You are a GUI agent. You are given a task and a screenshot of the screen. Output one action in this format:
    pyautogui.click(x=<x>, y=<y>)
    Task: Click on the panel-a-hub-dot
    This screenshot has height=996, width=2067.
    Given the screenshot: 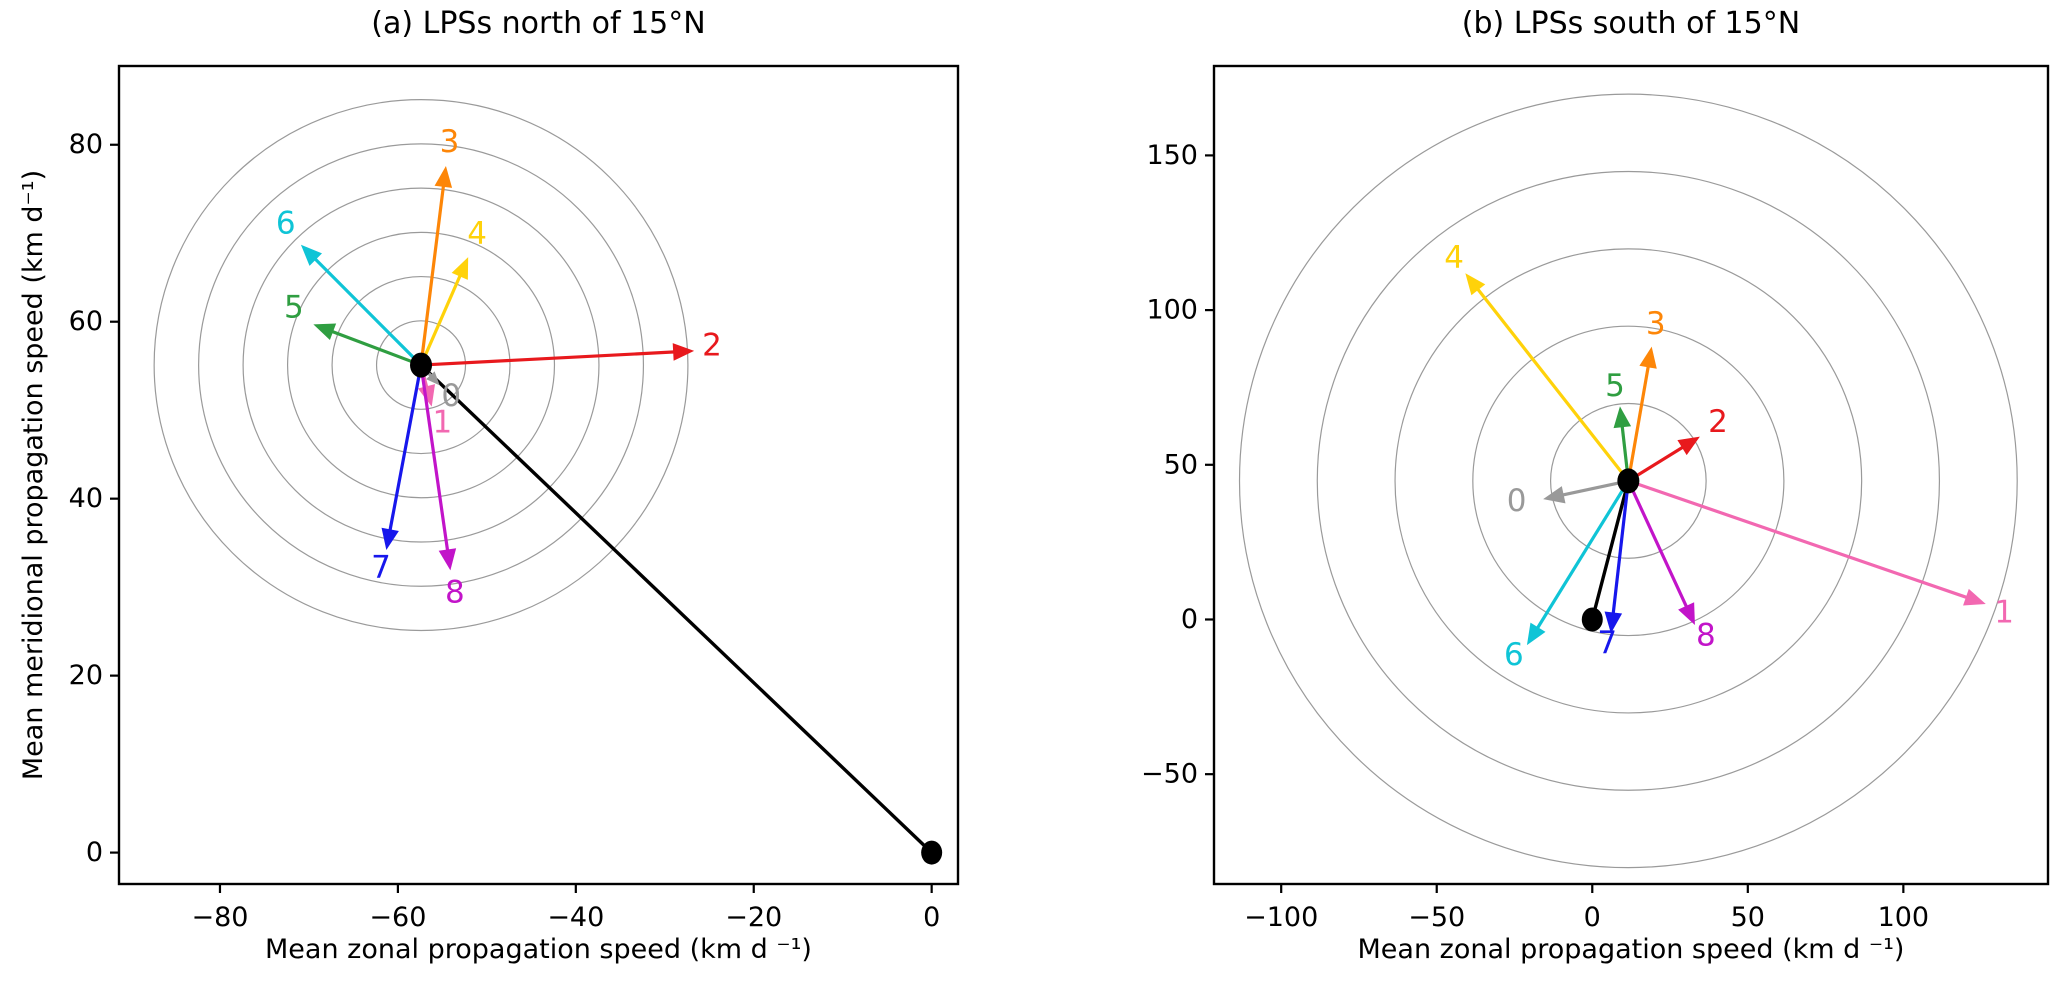 What is the action you would take?
    pyautogui.click(x=421, y=365)
    